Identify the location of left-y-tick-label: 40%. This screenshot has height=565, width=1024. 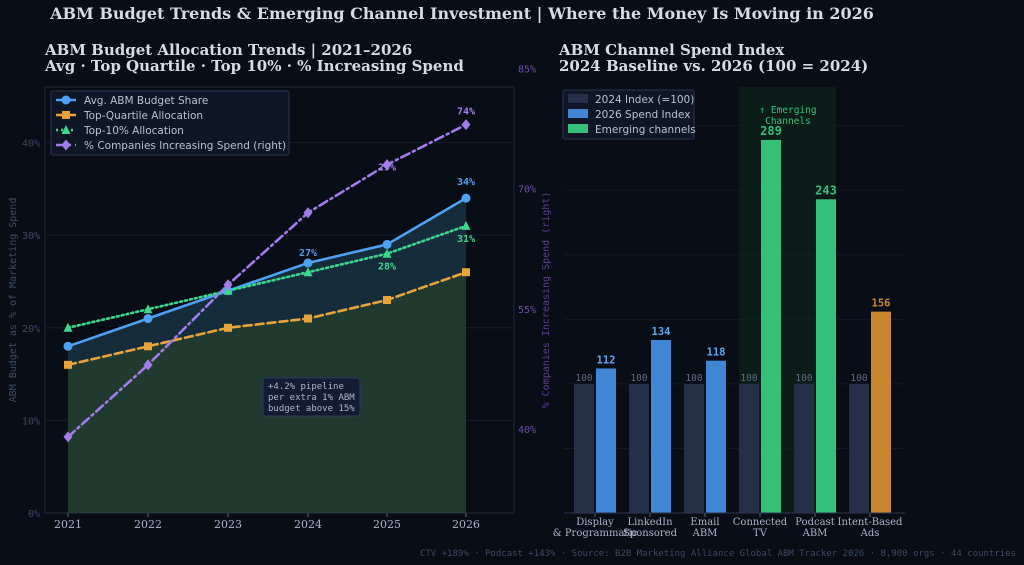
(31, 144).